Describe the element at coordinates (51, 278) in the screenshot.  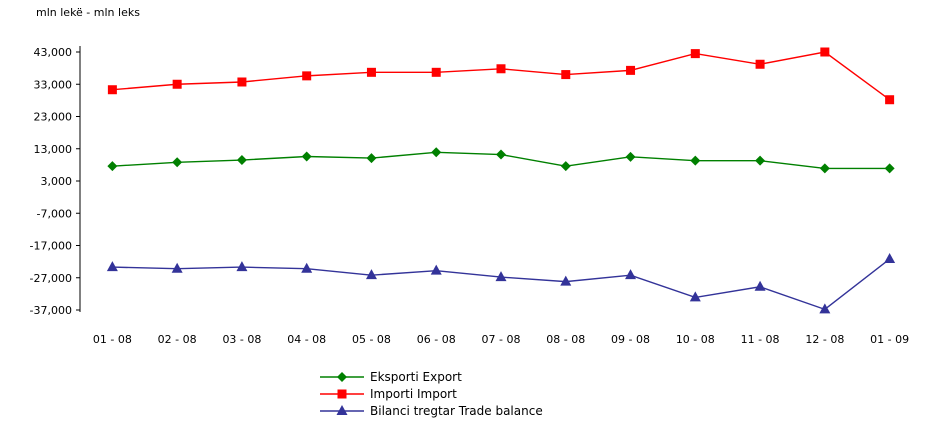
I see `y-tick-label: -27,000` at that location.